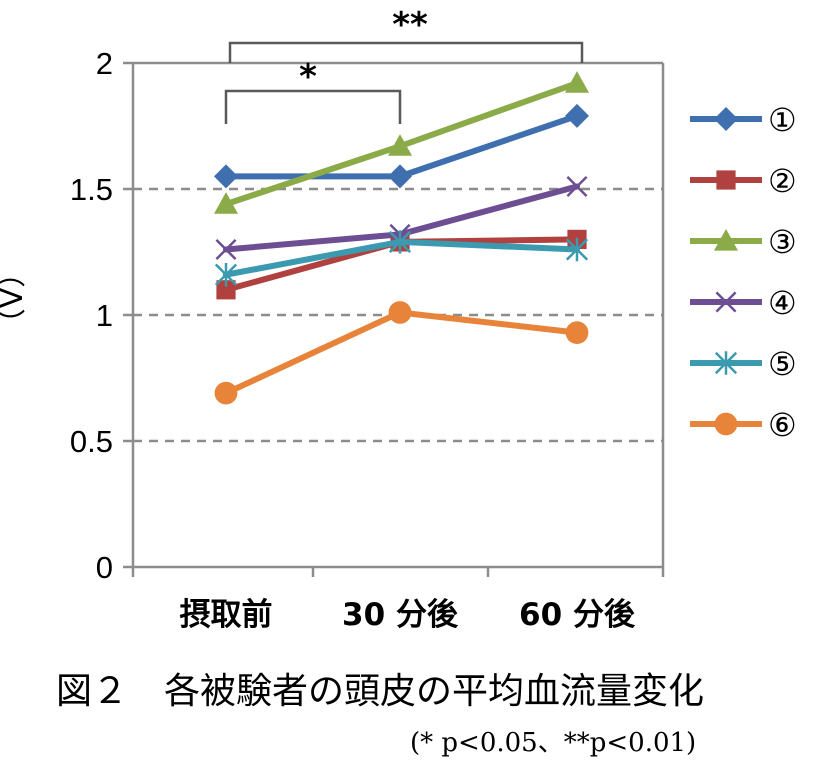 The height and width of the screenshot is (768, 826). I want to click on legend-item: ⑥, so click(743, 425).